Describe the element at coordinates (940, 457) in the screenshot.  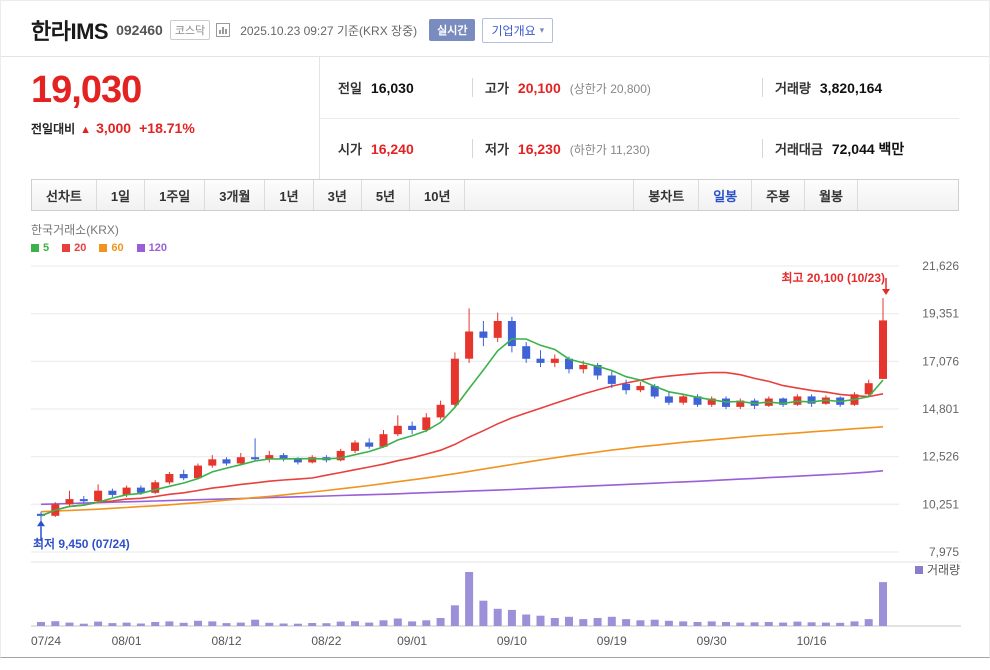
I see `y-axis-label: 12,526` at that location.